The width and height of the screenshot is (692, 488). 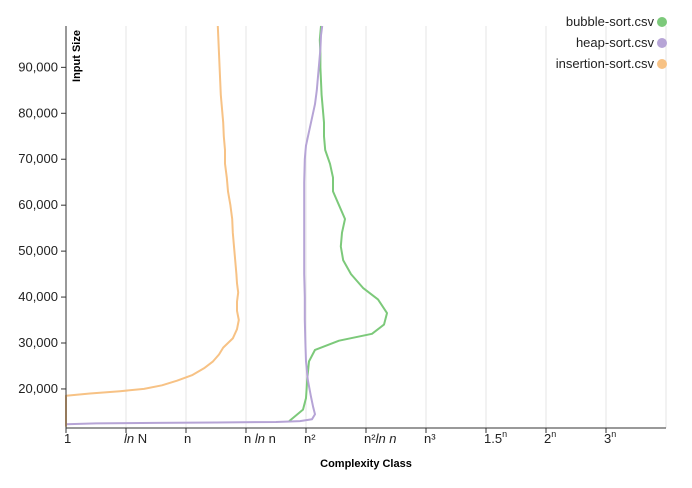 What do you see at coordinates (430, 438) in the screenshot?
I see `x-tick-label: n³` at bounding box center [430, 438].